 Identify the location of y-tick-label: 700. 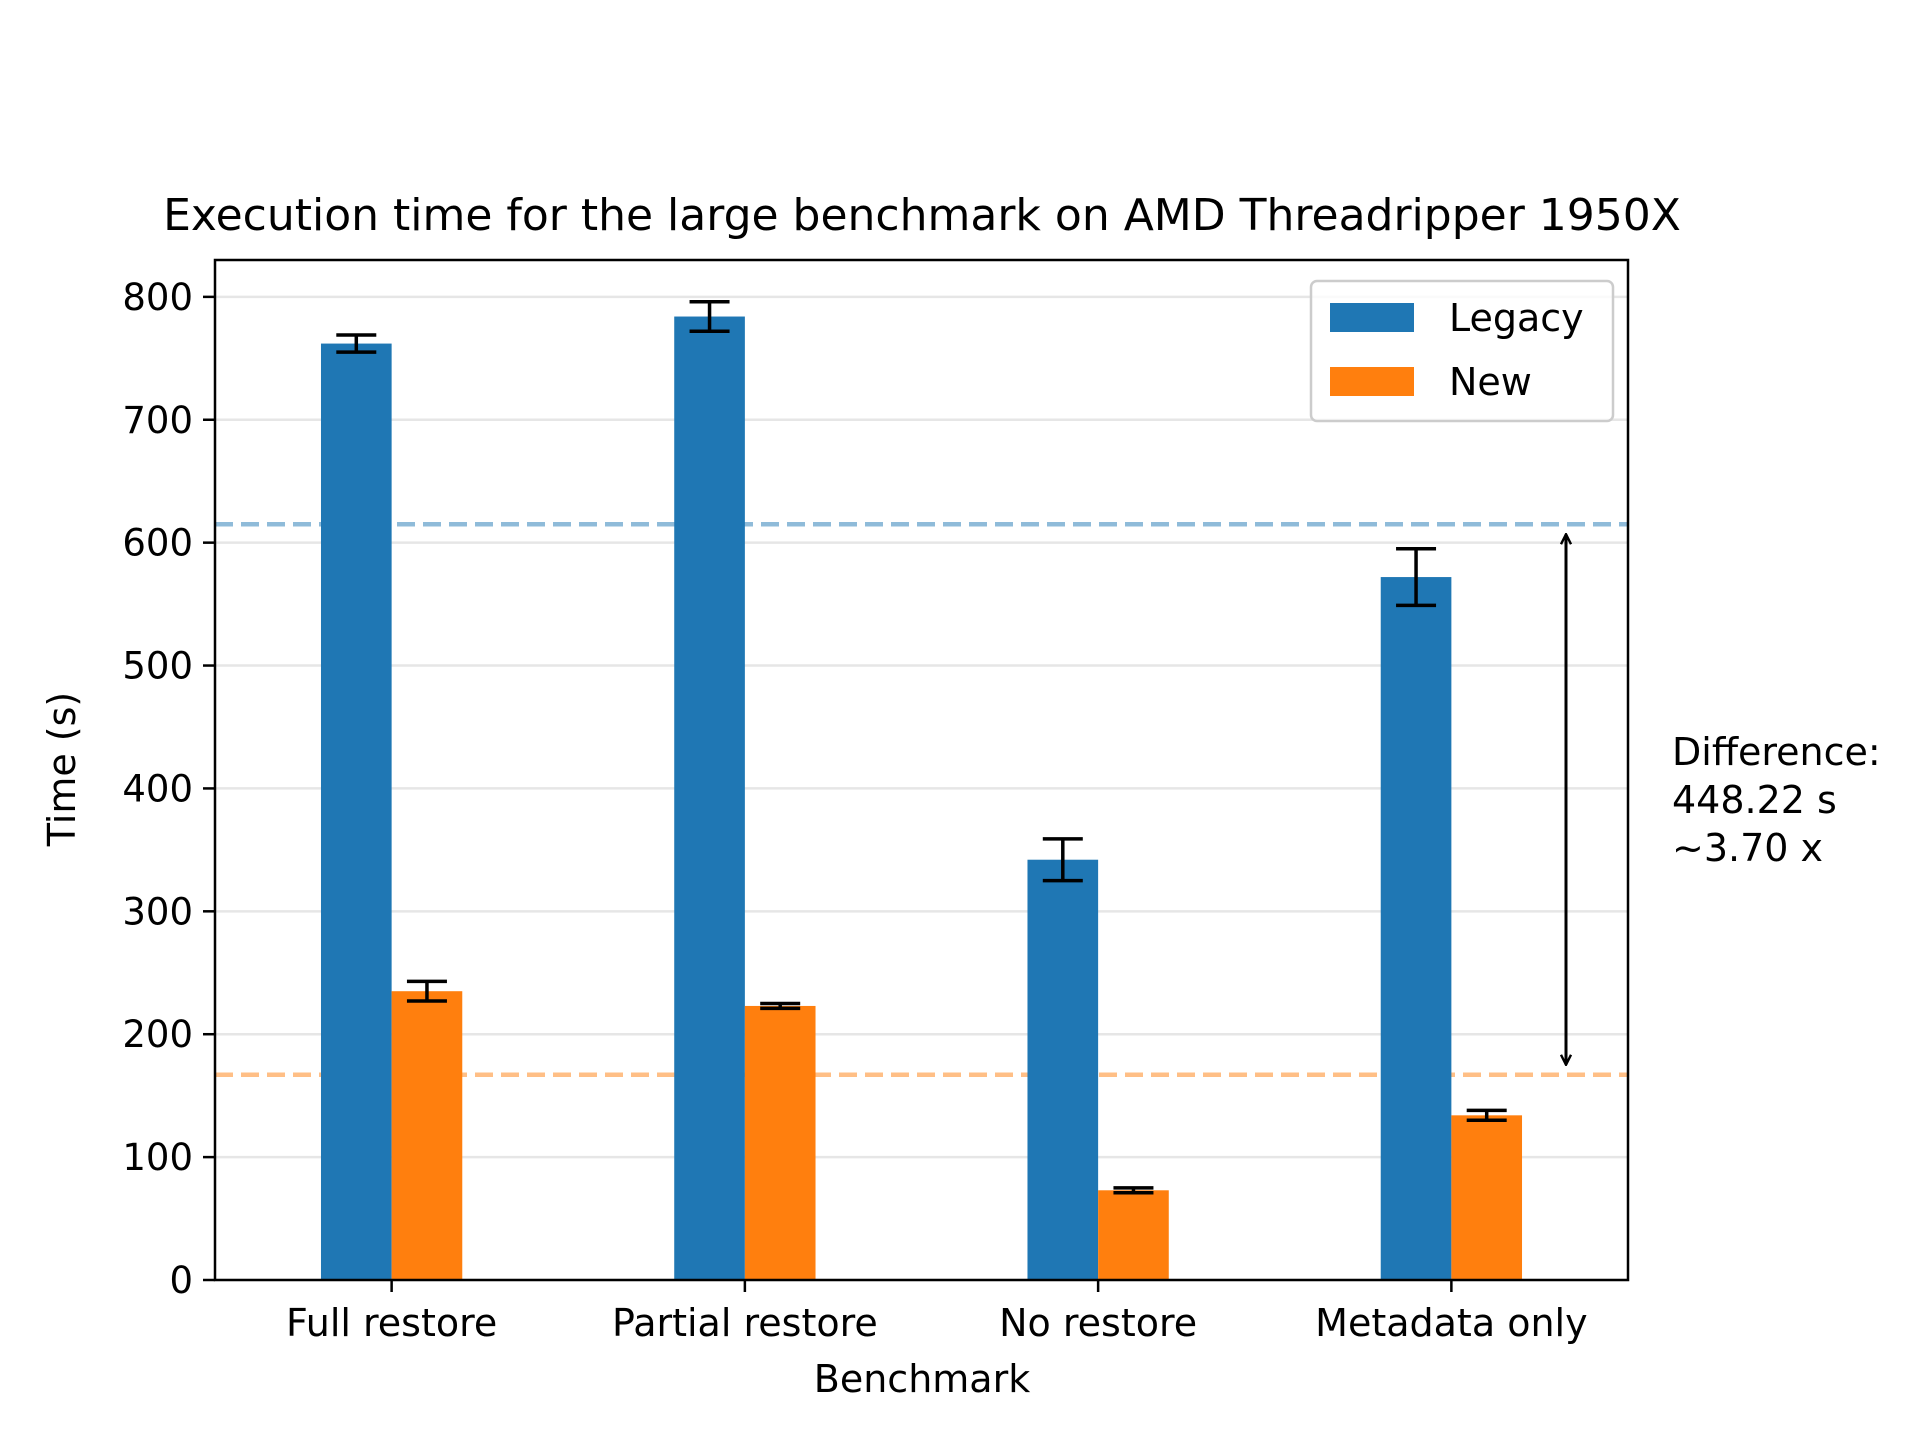
(157, 420).